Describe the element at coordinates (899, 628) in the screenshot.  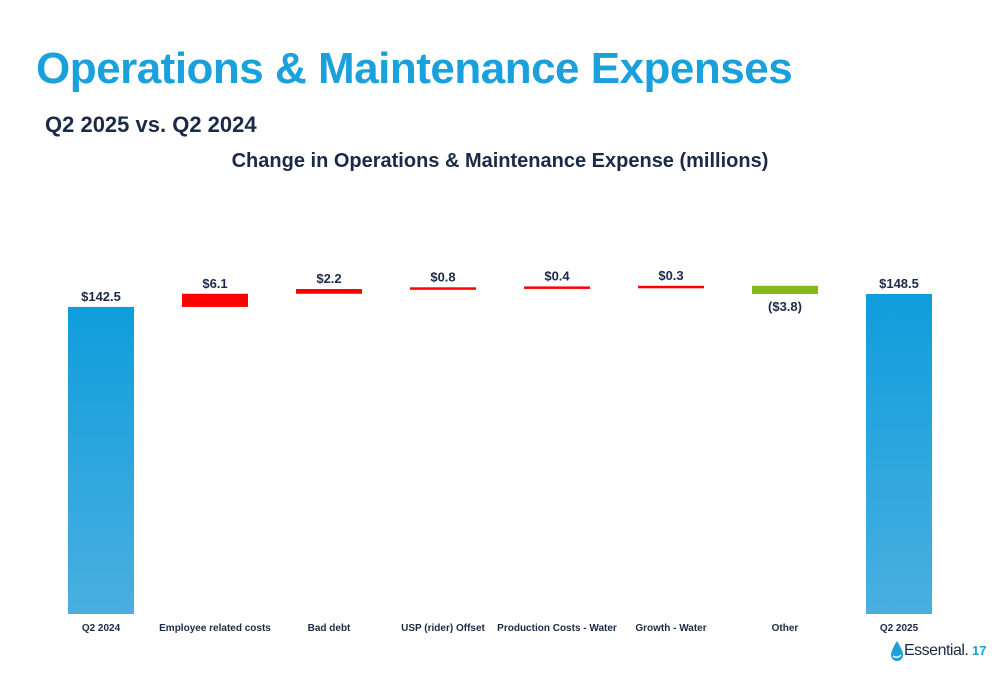
I see `category-label: Q2 2025` at that location.